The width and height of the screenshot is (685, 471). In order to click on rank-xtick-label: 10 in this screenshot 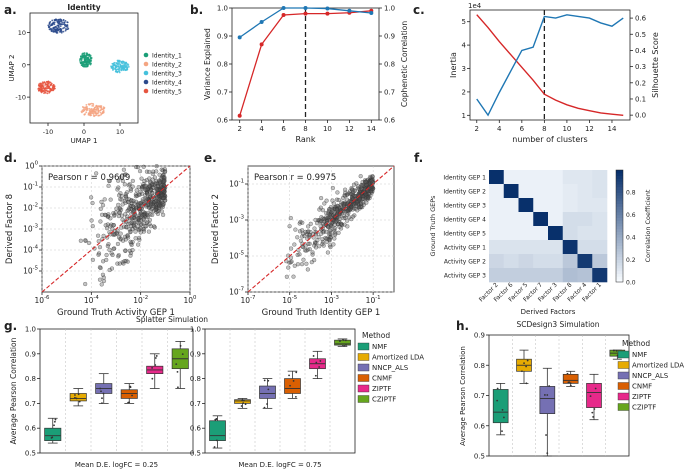, I will do `click(327, 129)`.